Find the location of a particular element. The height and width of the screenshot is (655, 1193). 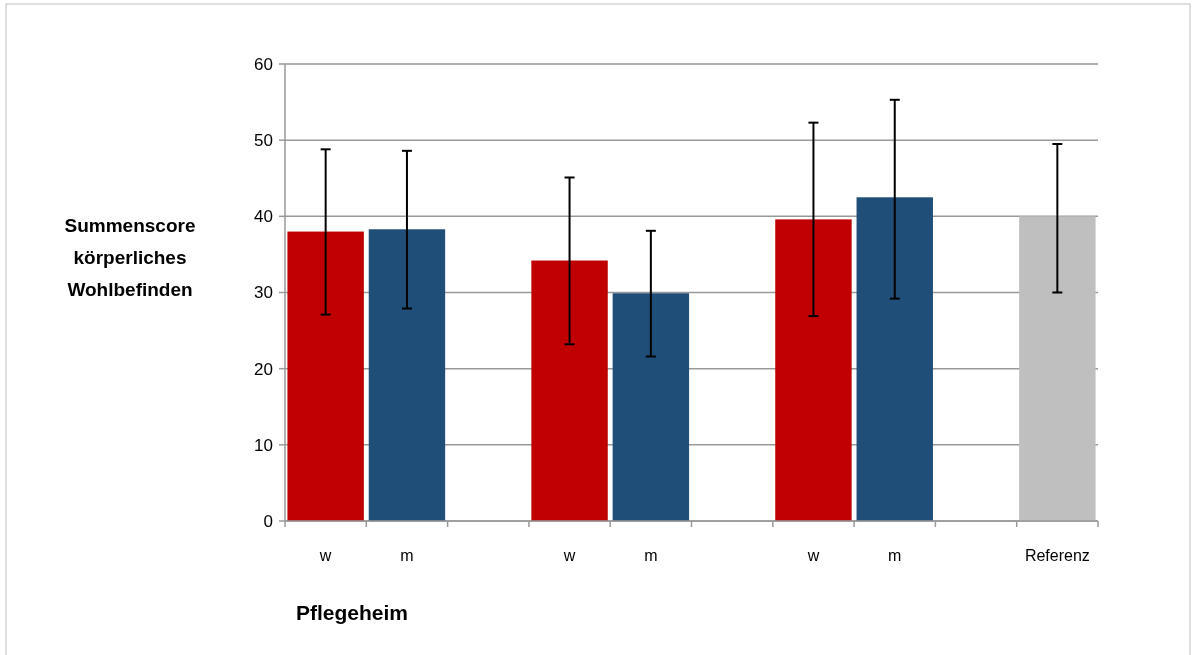

y-tick-label: 30 is located at coordinates (263, 293).